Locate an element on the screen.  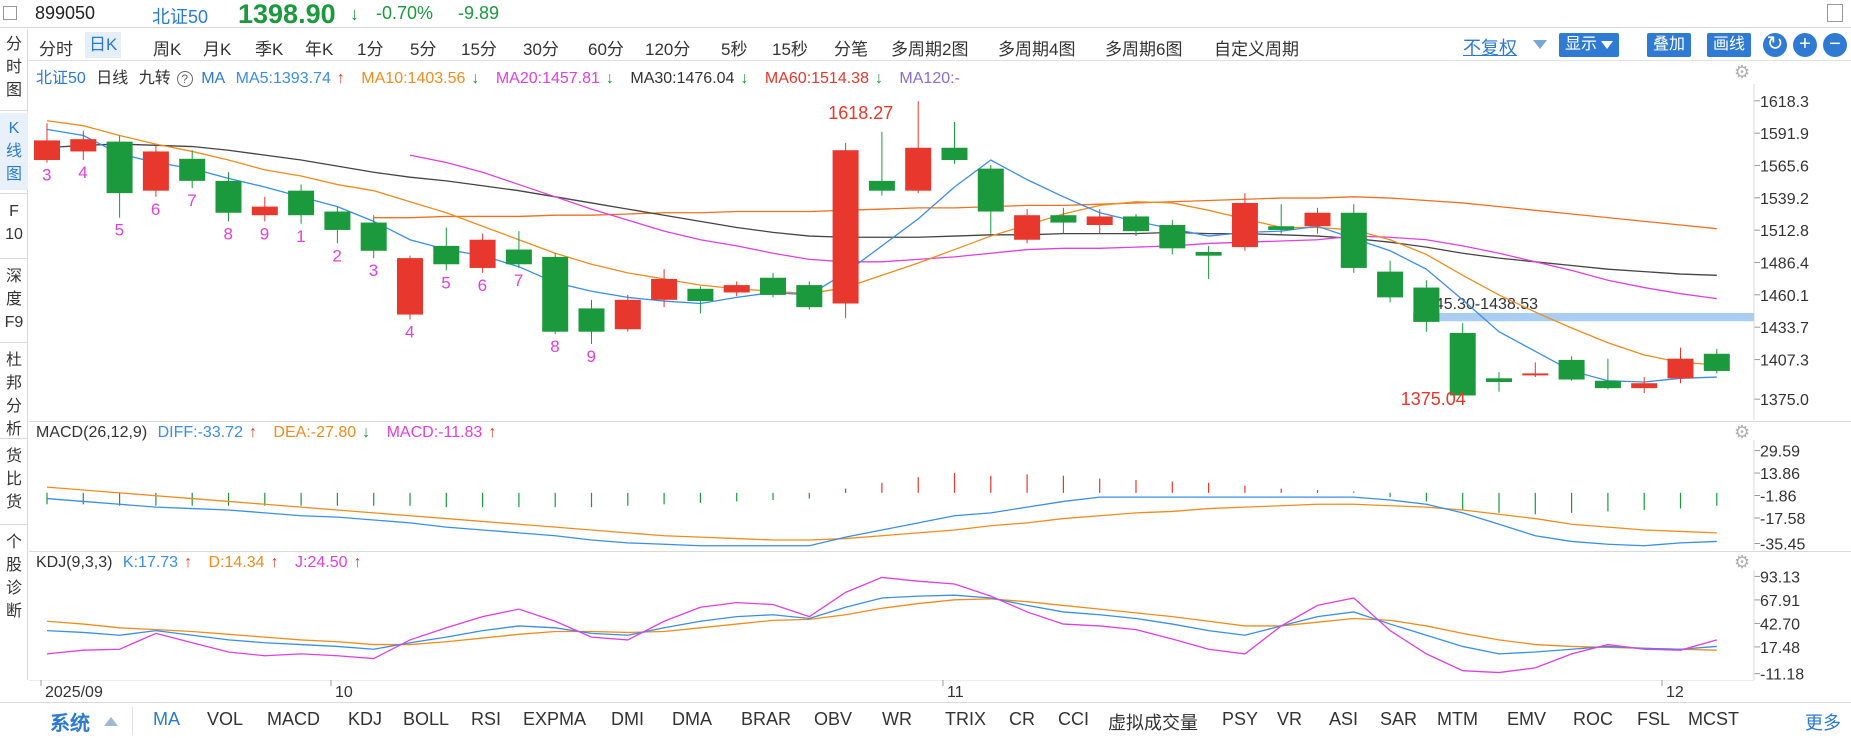
indicator-tab-dma: DMA is located at coordinates (692, 719).